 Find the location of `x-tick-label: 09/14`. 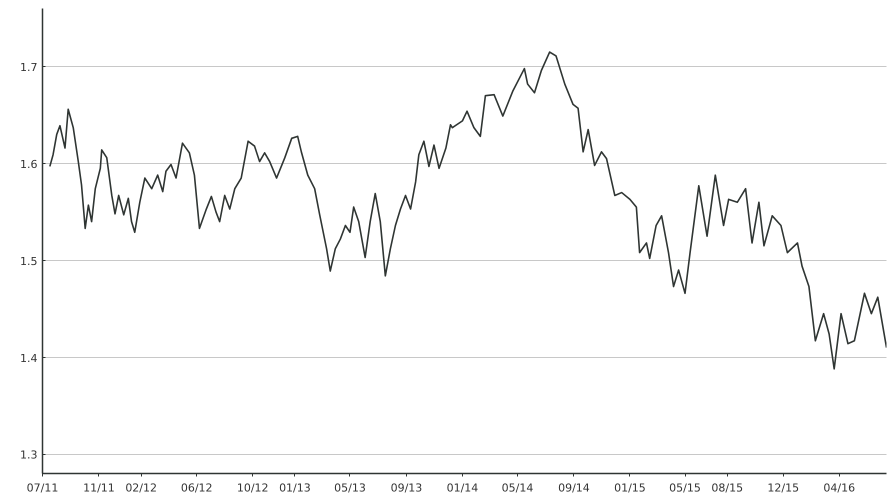

x-tick-label: 09/14 is located at coordinates (574, 488).